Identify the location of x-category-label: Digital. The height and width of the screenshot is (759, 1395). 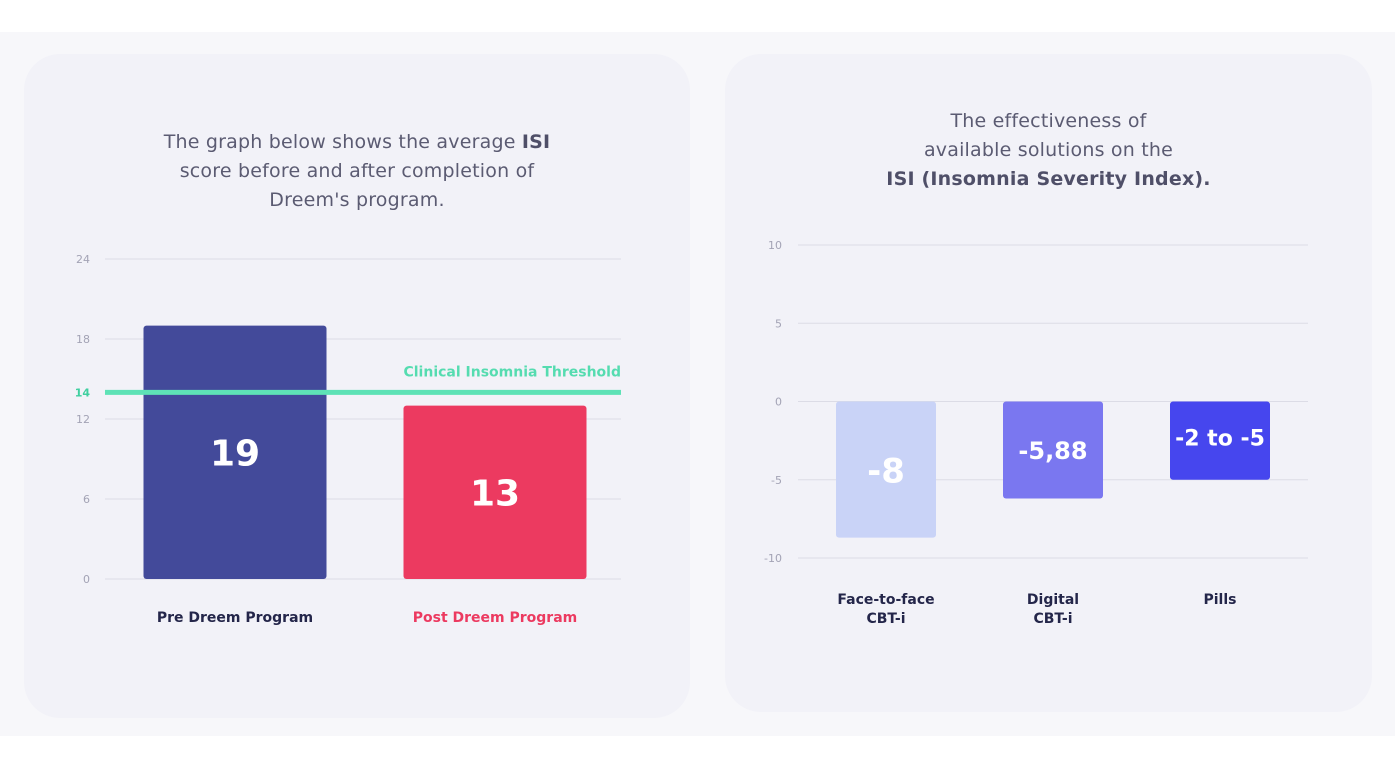
(1053, 600).